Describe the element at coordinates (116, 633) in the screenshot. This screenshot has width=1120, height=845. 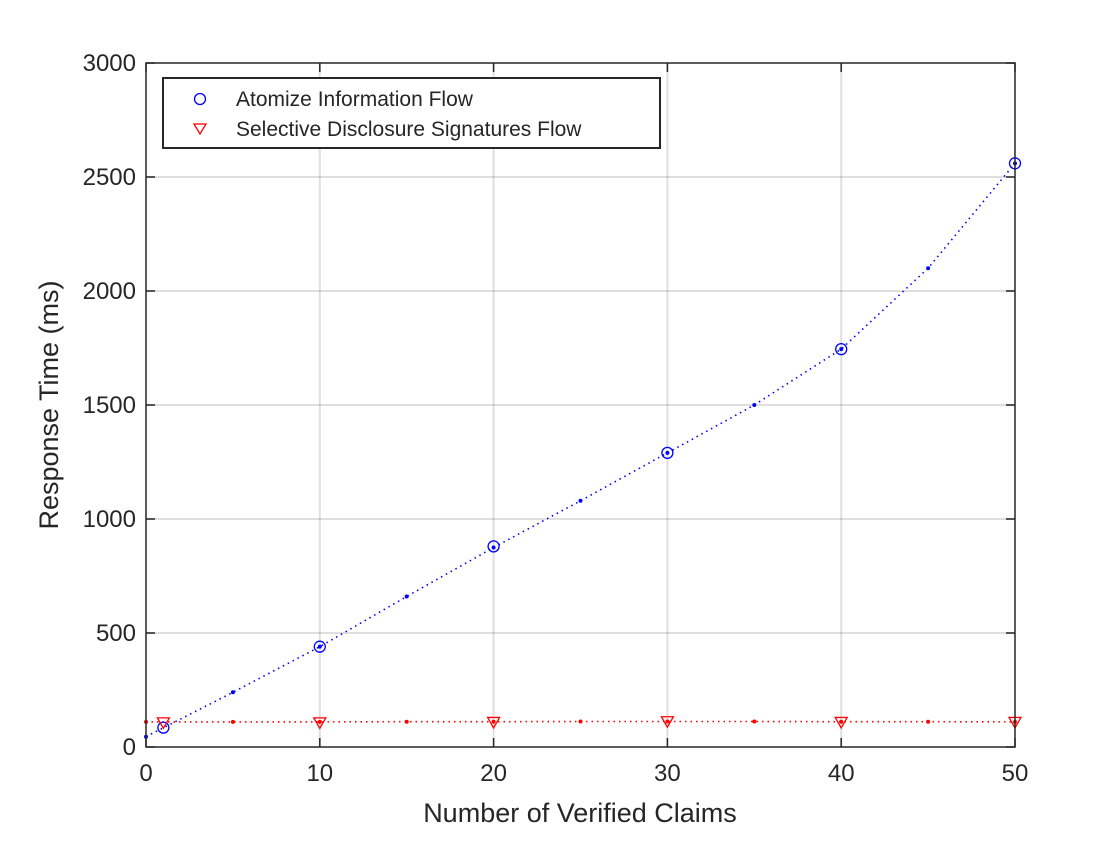
I see `y-tick-label: 500` at that location.